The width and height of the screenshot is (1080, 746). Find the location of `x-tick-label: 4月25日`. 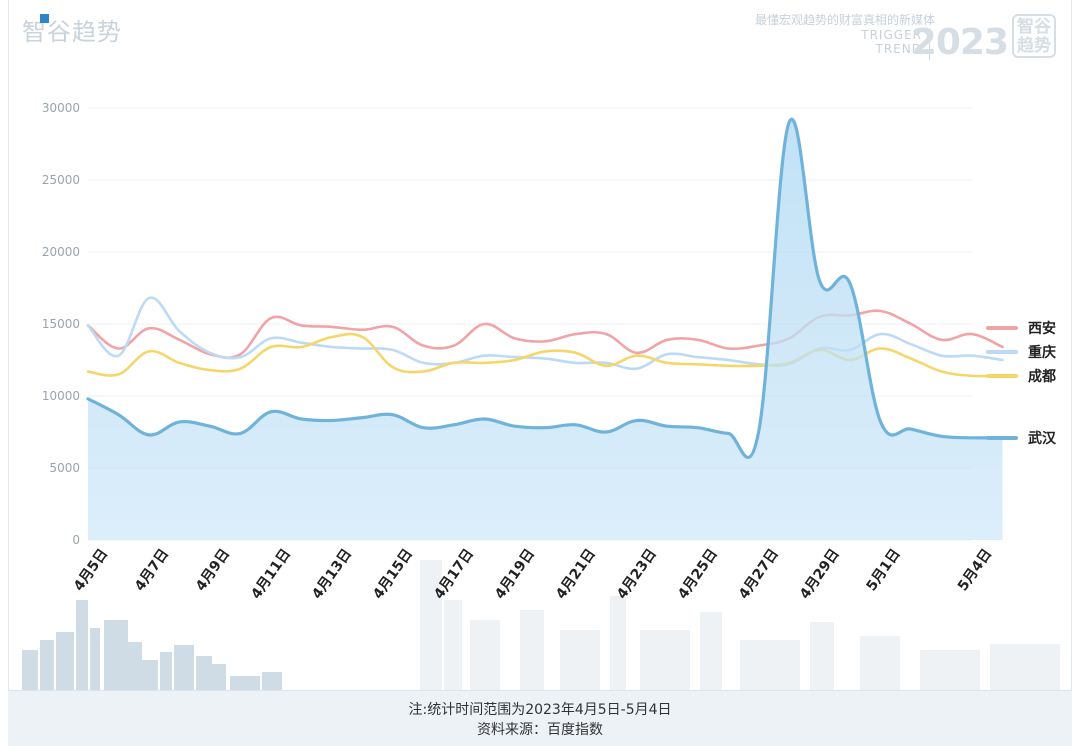

x-tick-label: 4月25日 is located at coordinates (698, 574).